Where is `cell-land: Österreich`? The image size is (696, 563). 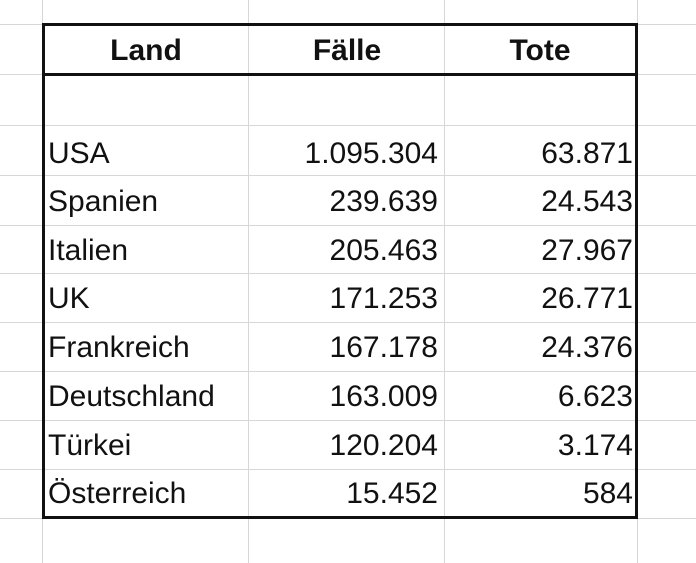
cell-land: Österreich is located at coordinates (117, 493).